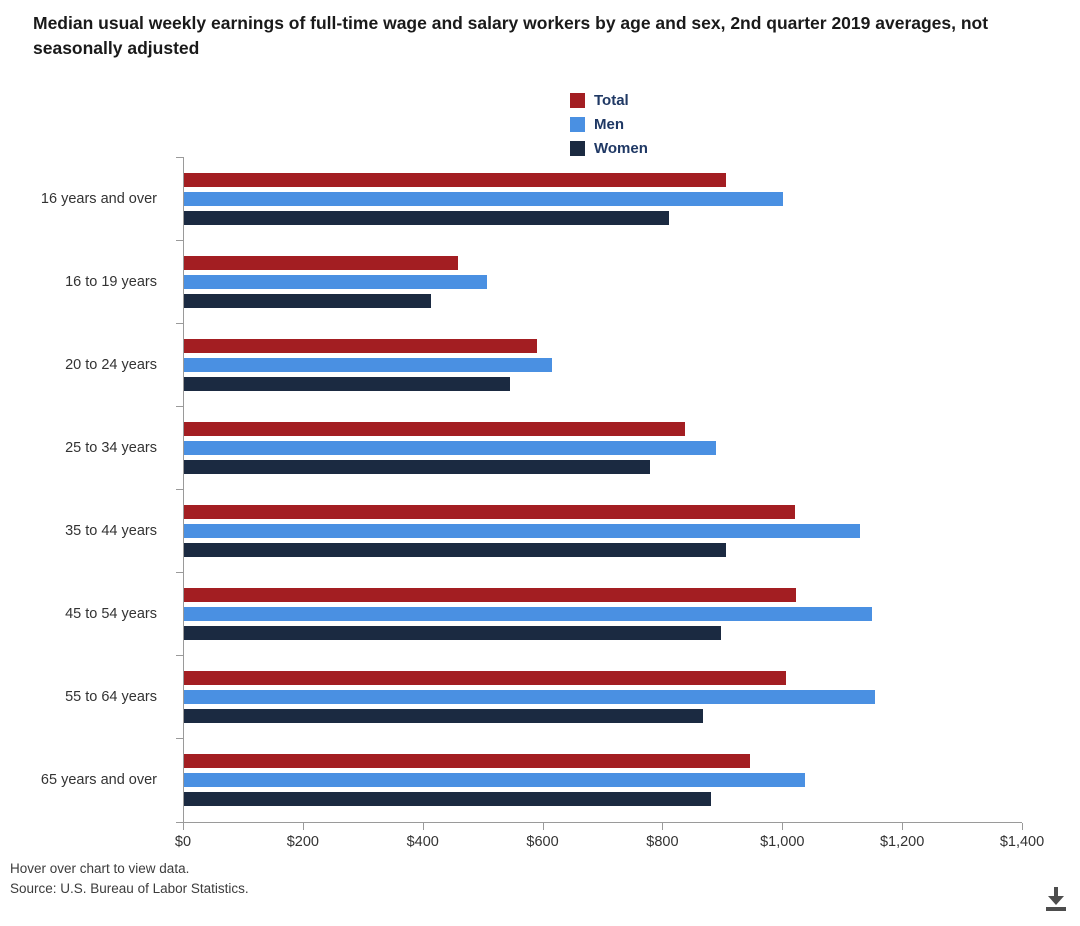  What do you see at coordinates (302, 842) in the screenshot?
I see `x-tick-label: $200` at bounding box center [302, 842].